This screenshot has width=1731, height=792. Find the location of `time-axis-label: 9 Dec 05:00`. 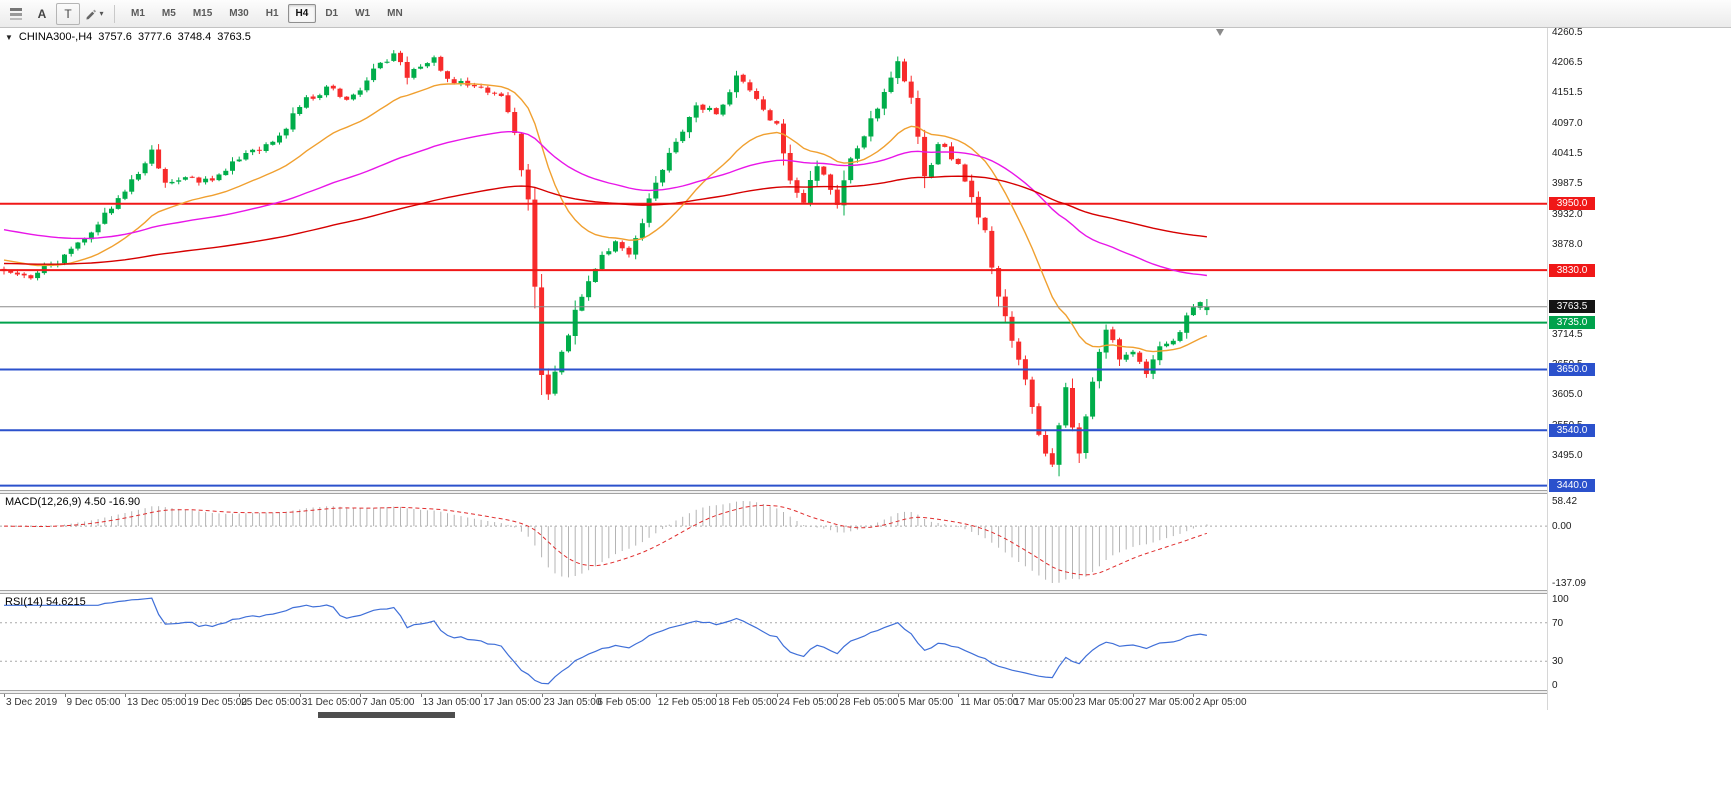

time-axis-label: 9 Dec 05:00 is located at coordinates (93, 702).